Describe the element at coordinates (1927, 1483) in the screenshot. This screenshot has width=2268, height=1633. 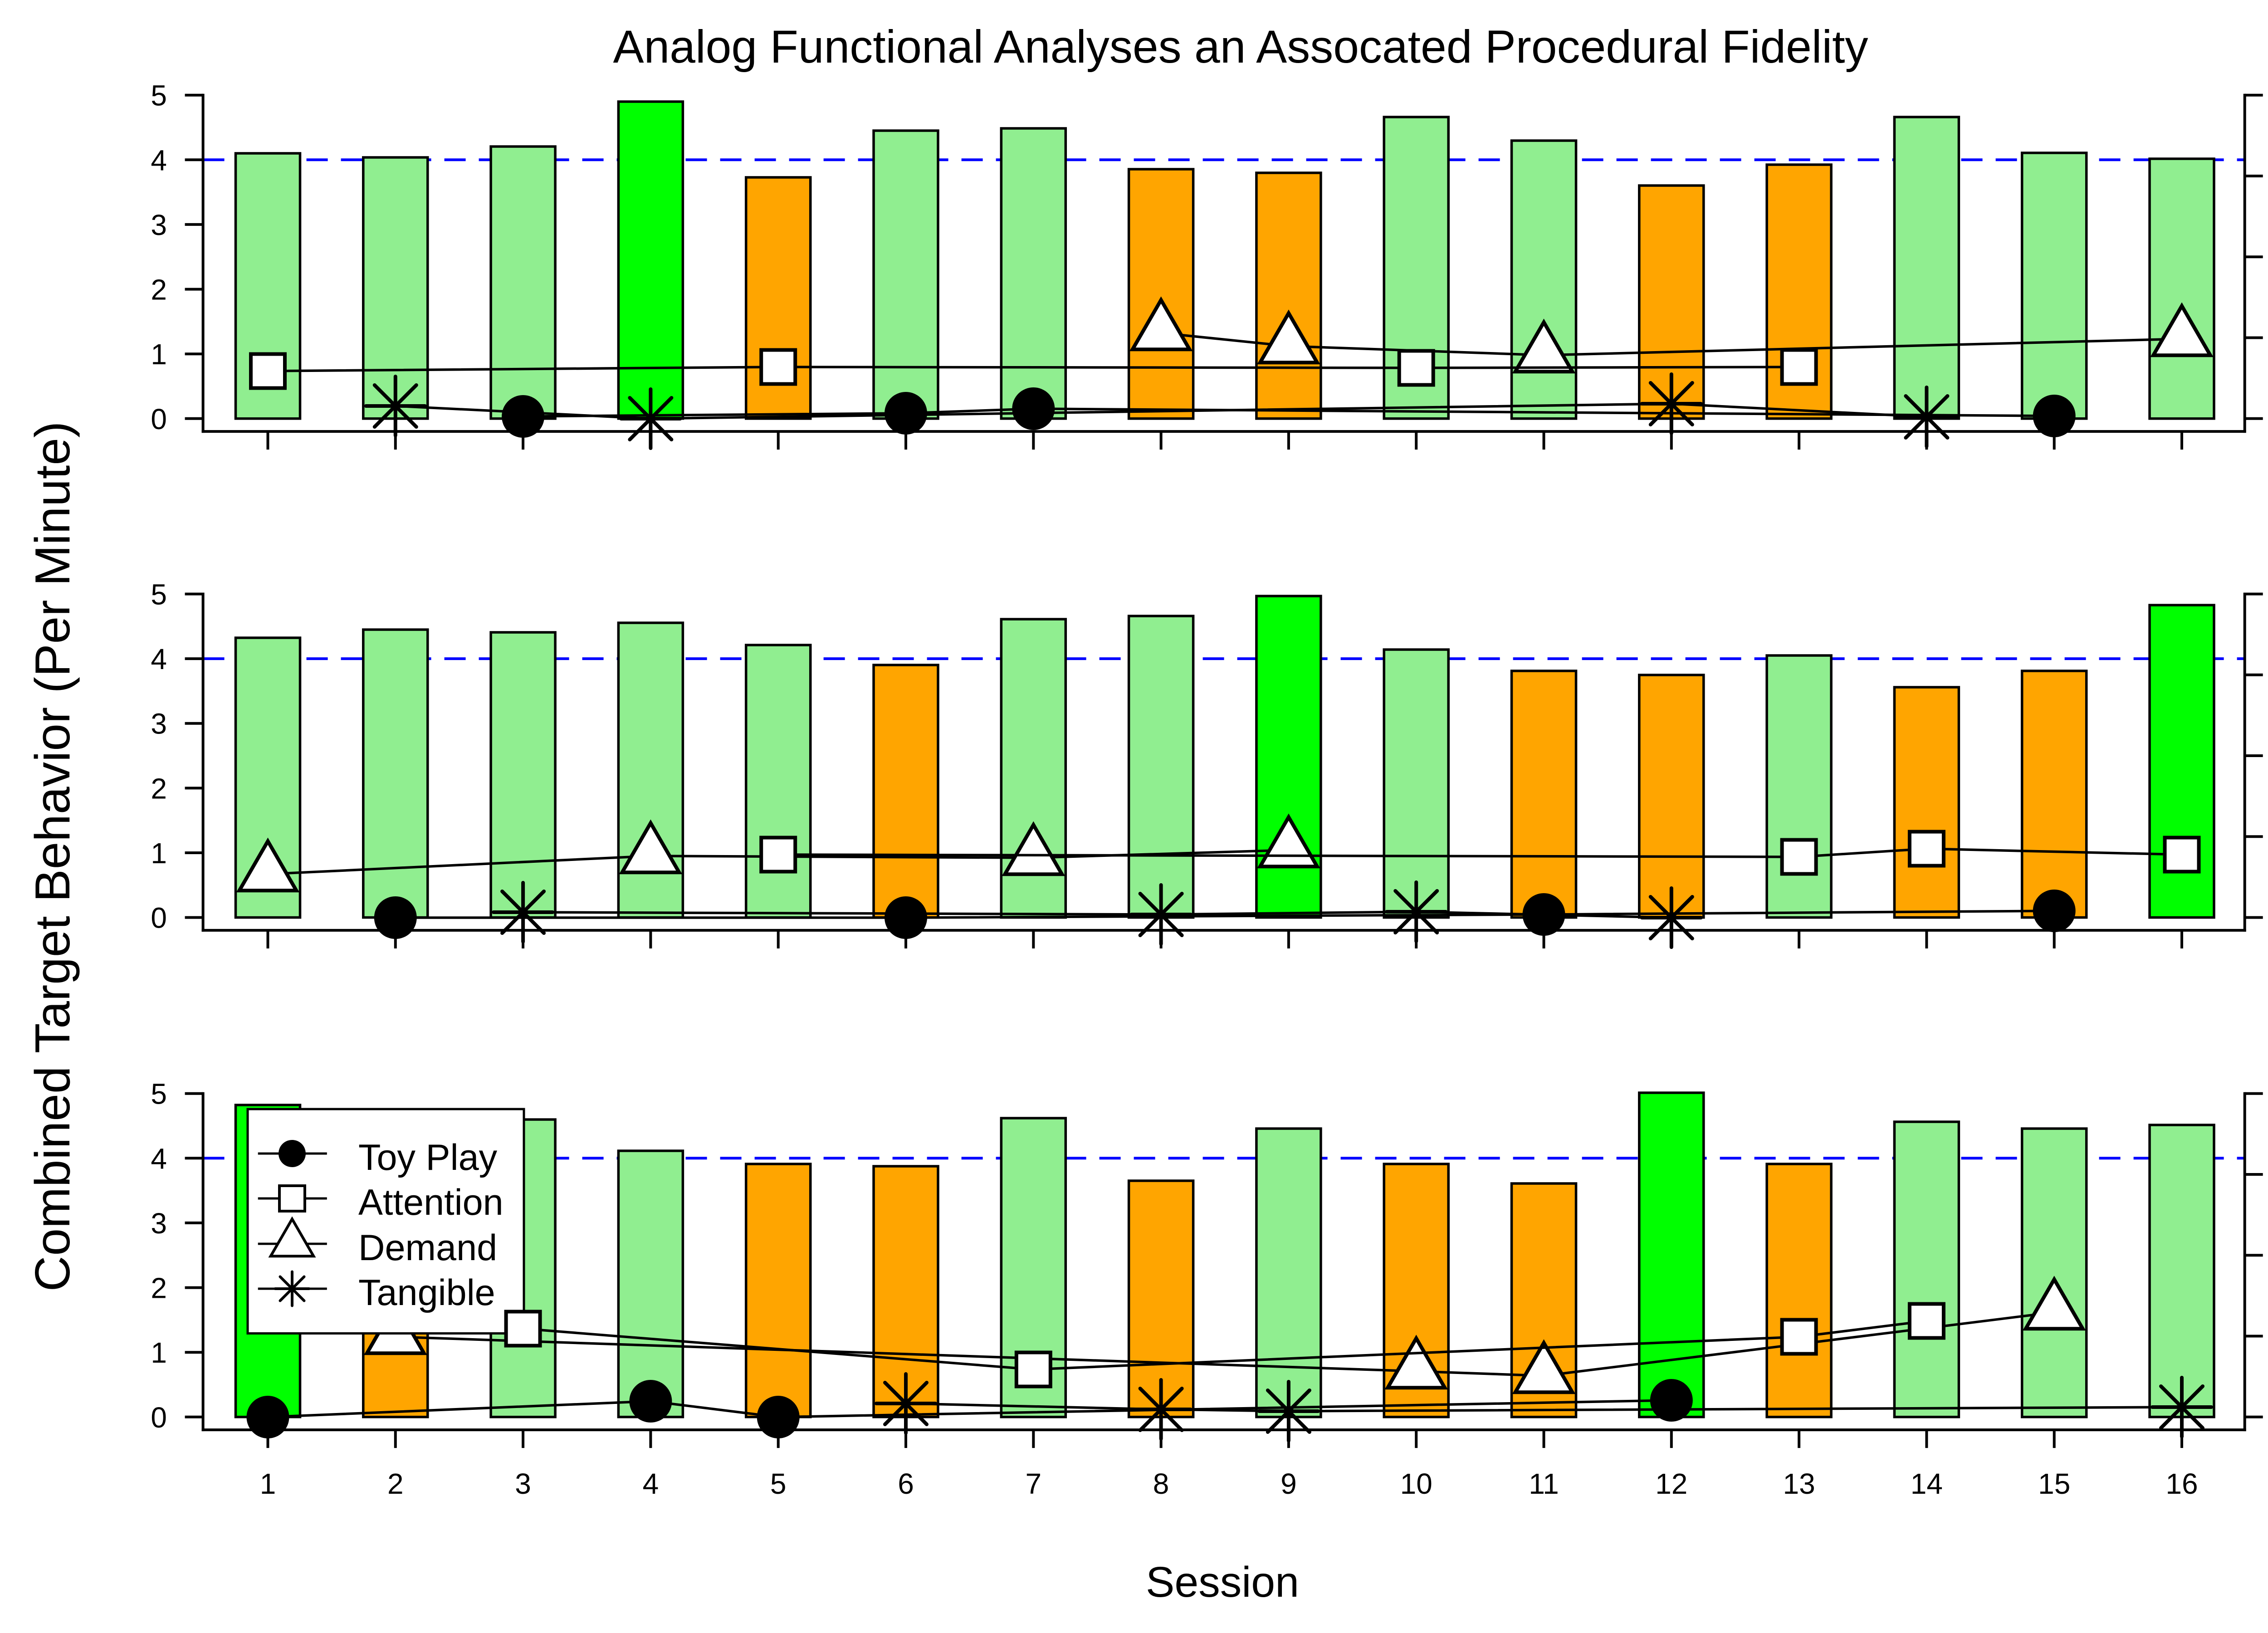
I see `svg-text: 14` at that location.